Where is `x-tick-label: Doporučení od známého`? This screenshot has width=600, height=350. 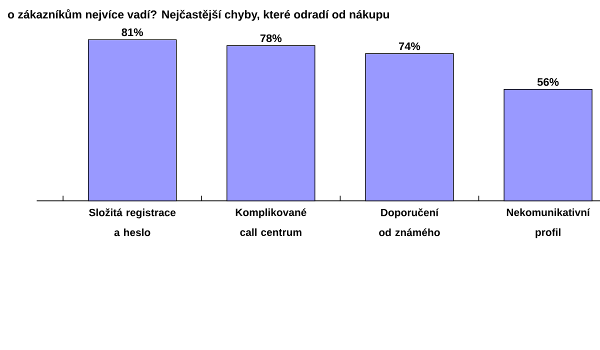 x-tick-label: Doporučení od známého is located at coordinates (409, 222).